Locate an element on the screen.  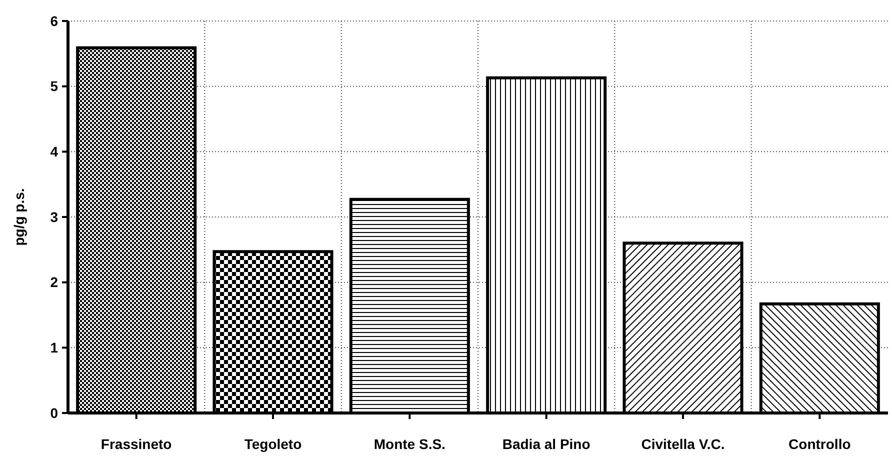
y-tick-label: 3 is located at coordinates (54, 216).